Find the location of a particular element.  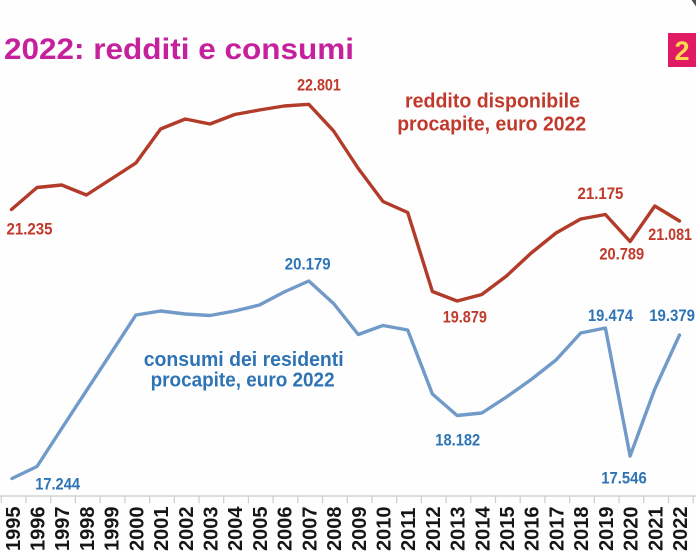

svg-text: 2005 is located at coordinates (261, 529).